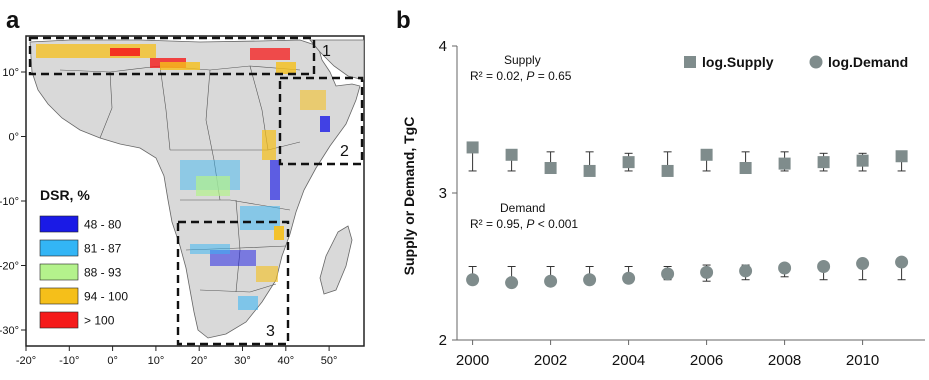 Image resolution: width=929 pixels, height=380 pixels. I want to click on legend-supply-marker, so click(690, 62).